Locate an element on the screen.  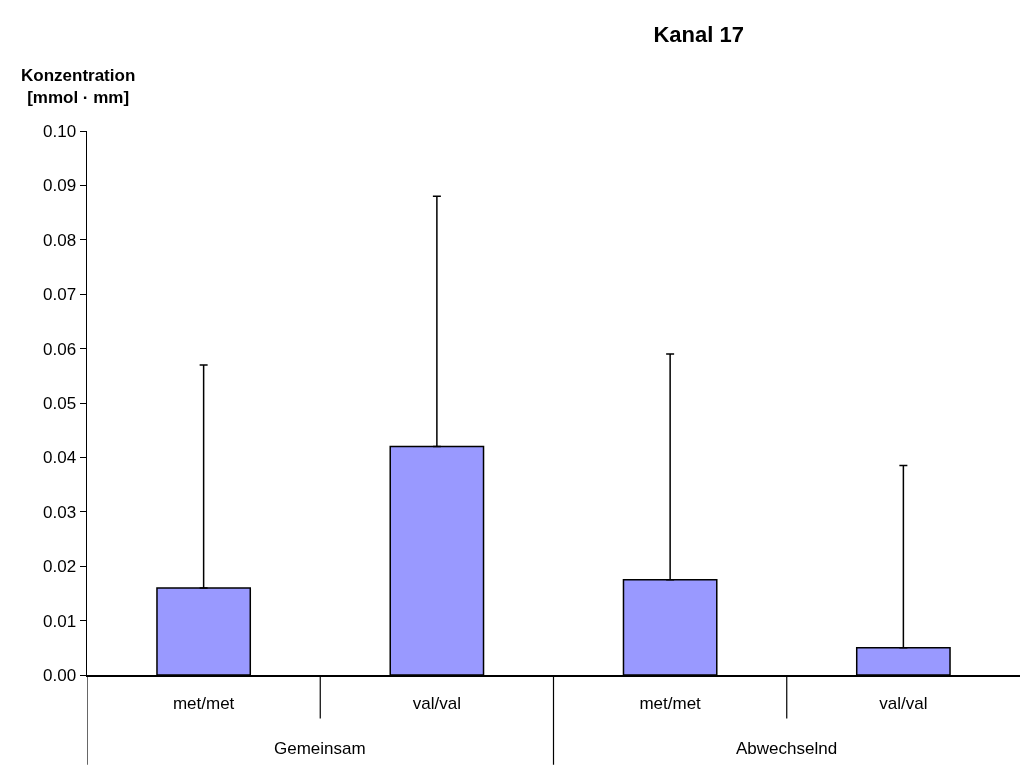
y-axis-title: Konzentration [mmol · mm] is located at coordinates (78, 87).